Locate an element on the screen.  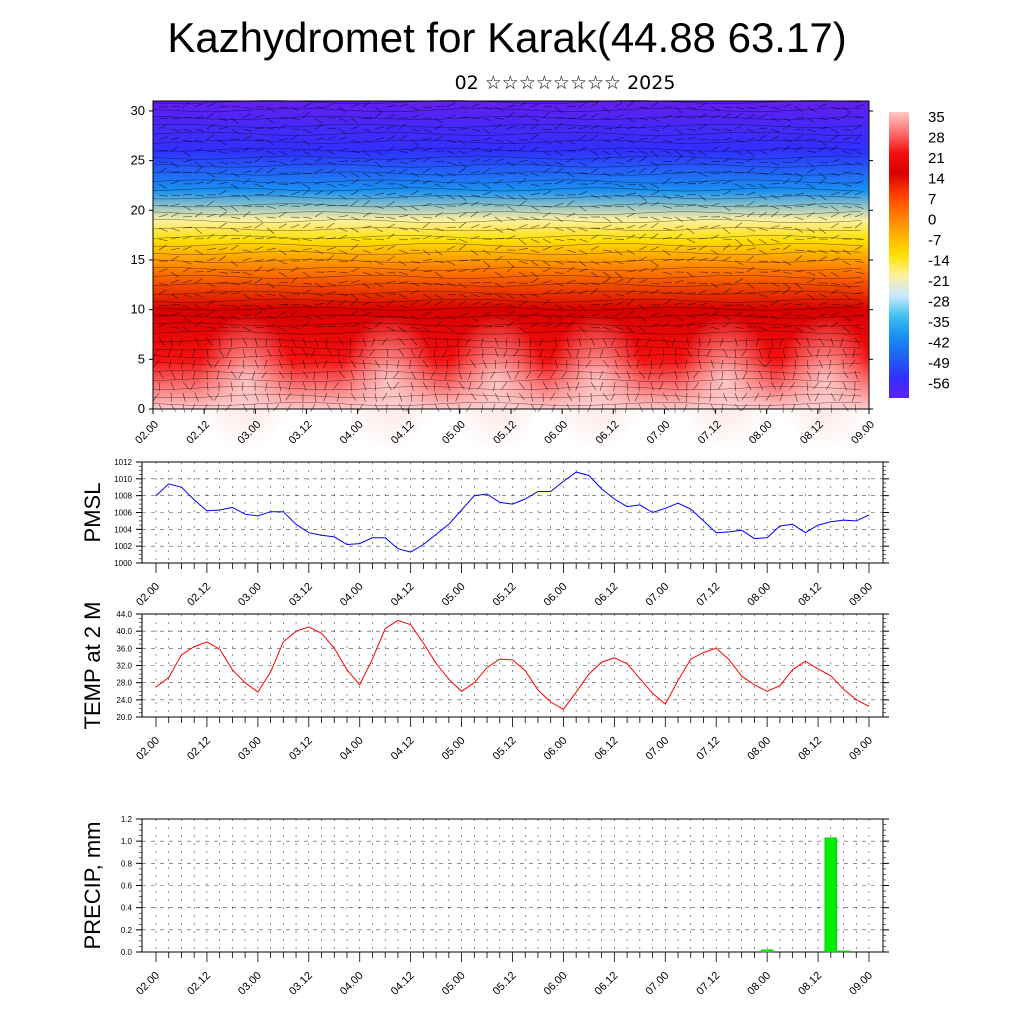
x-tick-label: 05.00 is located at coordinates (454, 749).